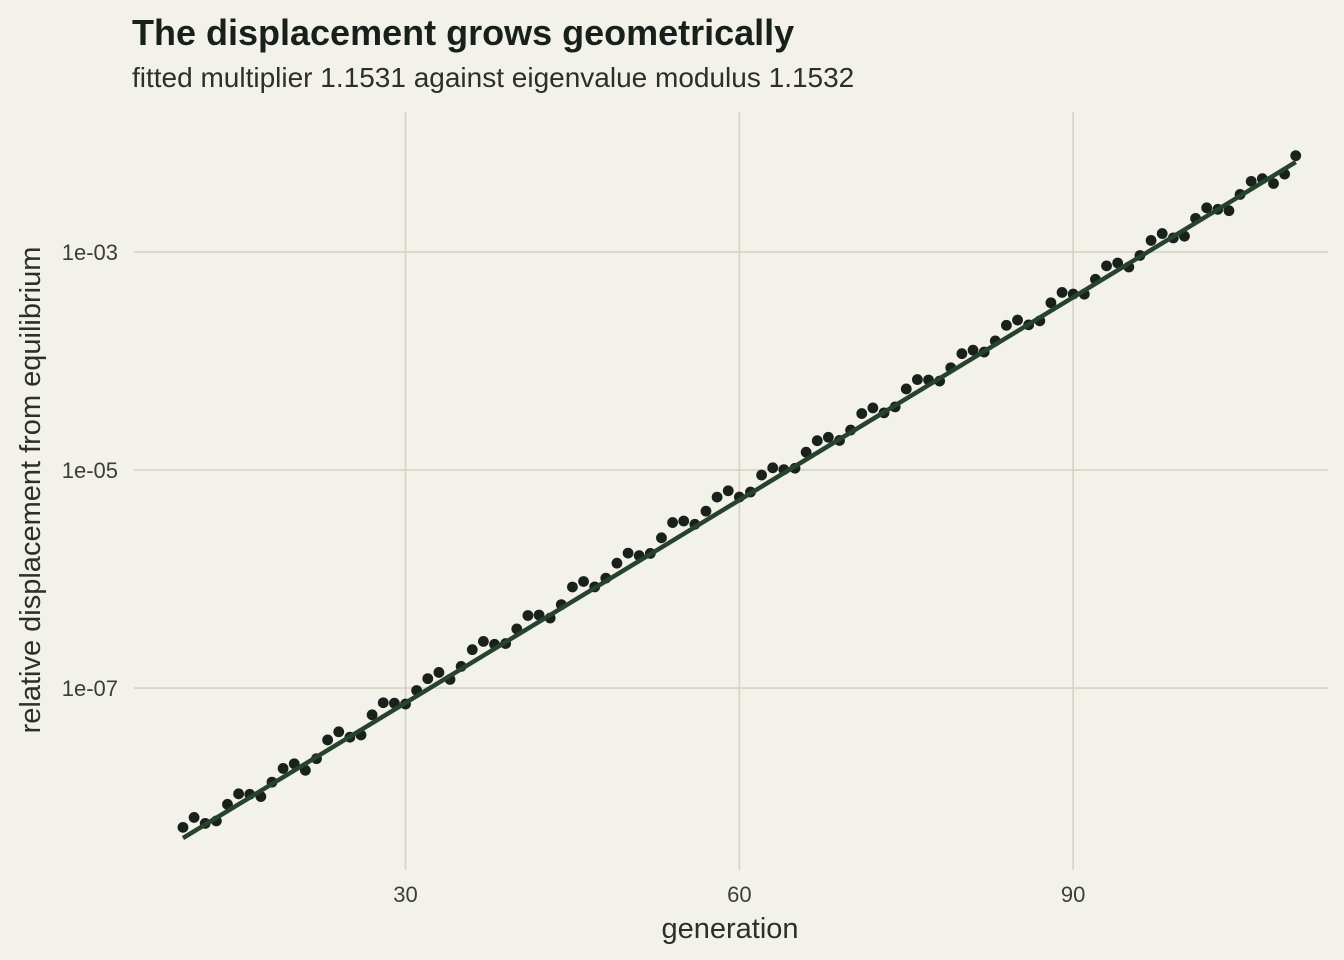  What do you see at coordinates (90, 688) in the screenshot?
I see `y-tick-label: 1e-07` at bounding box center [90, 688].